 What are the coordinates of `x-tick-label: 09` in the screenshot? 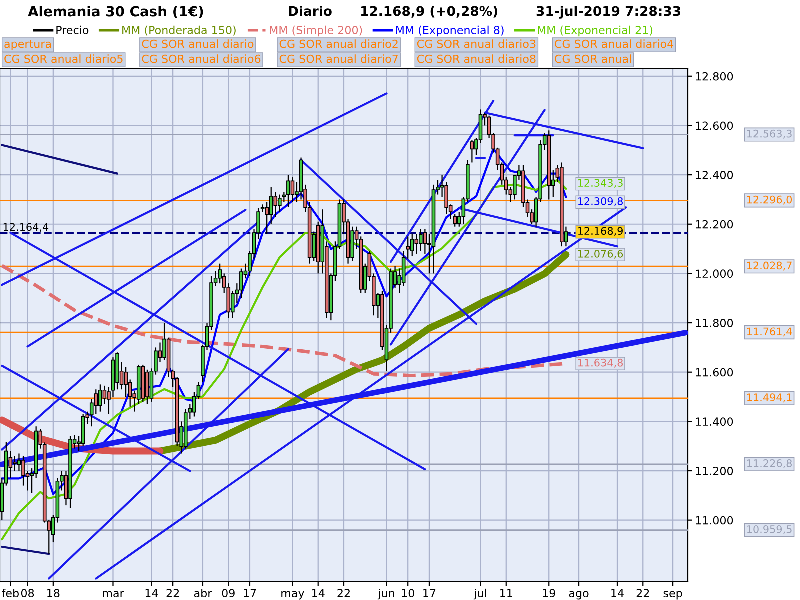 It's located at (228, 593).